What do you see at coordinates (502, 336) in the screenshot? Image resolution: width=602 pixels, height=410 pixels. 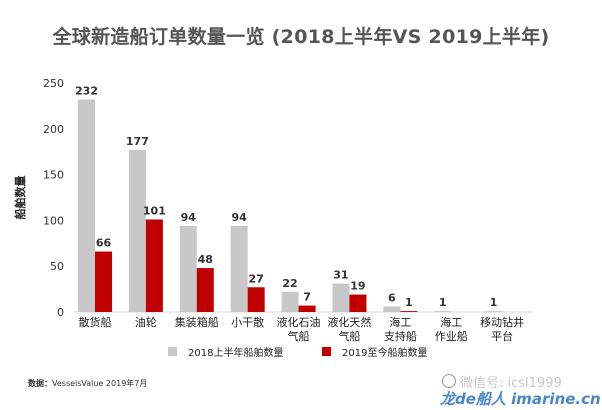 I see `x-tick-label: 平台` at bounding box center [502, 336].